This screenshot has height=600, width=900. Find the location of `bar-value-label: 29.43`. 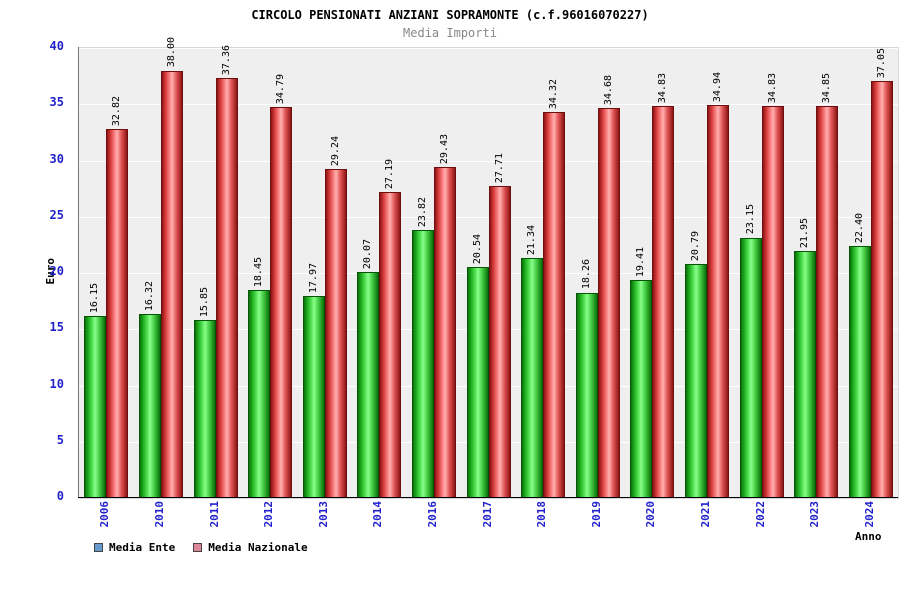

bar-value-label: 29.43 is located at coordinates (444, 148).